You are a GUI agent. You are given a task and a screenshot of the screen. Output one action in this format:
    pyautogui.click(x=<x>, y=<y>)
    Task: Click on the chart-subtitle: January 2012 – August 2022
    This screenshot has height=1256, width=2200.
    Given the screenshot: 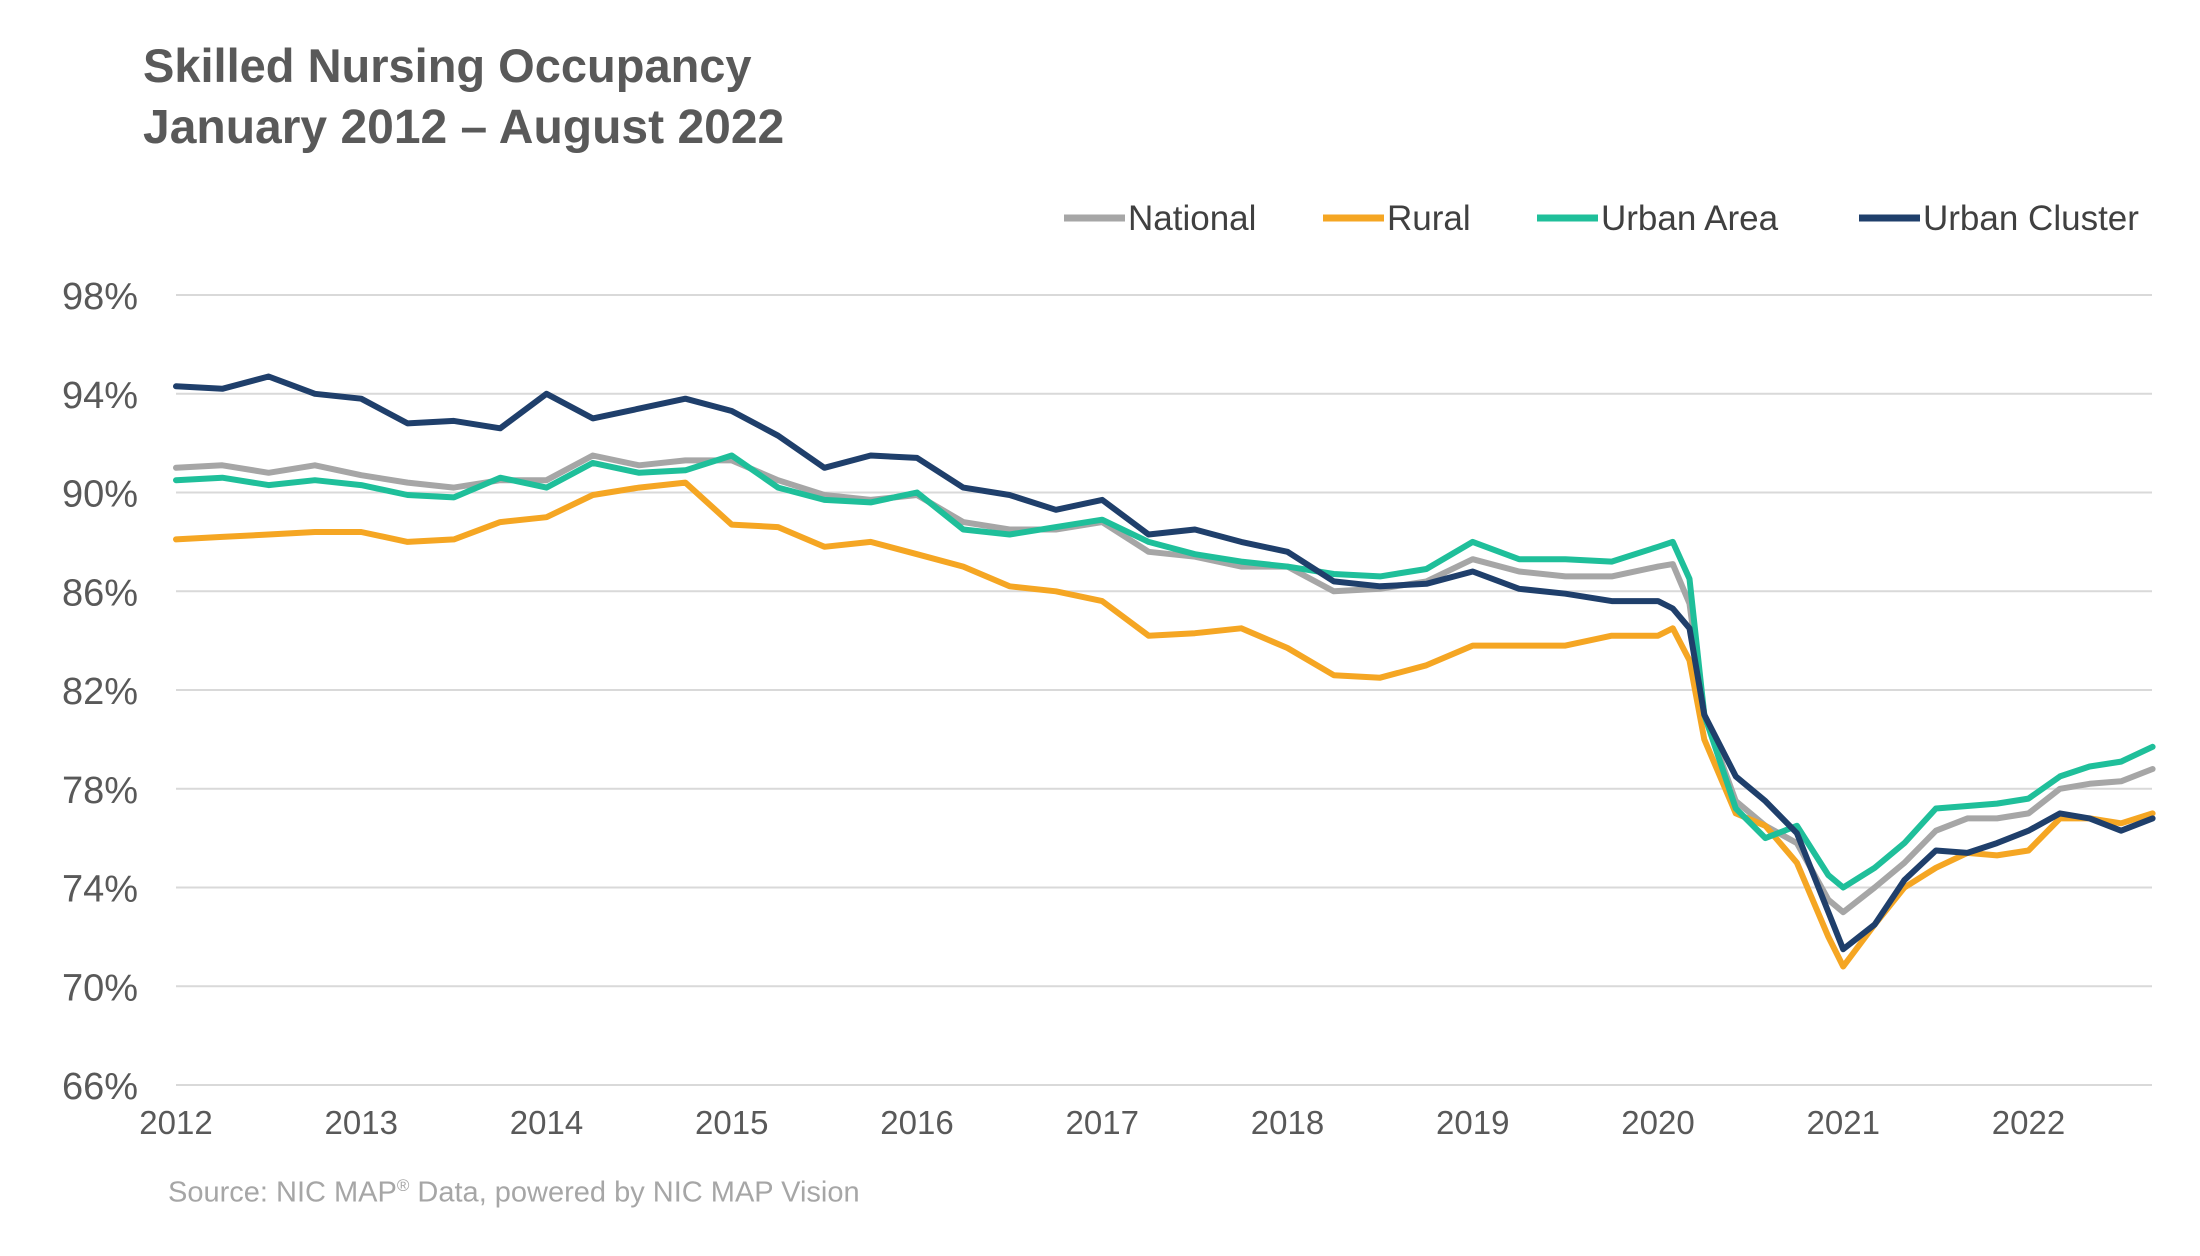 What is the action you would take?
    pyautogui.click(x=464, y=127)
    